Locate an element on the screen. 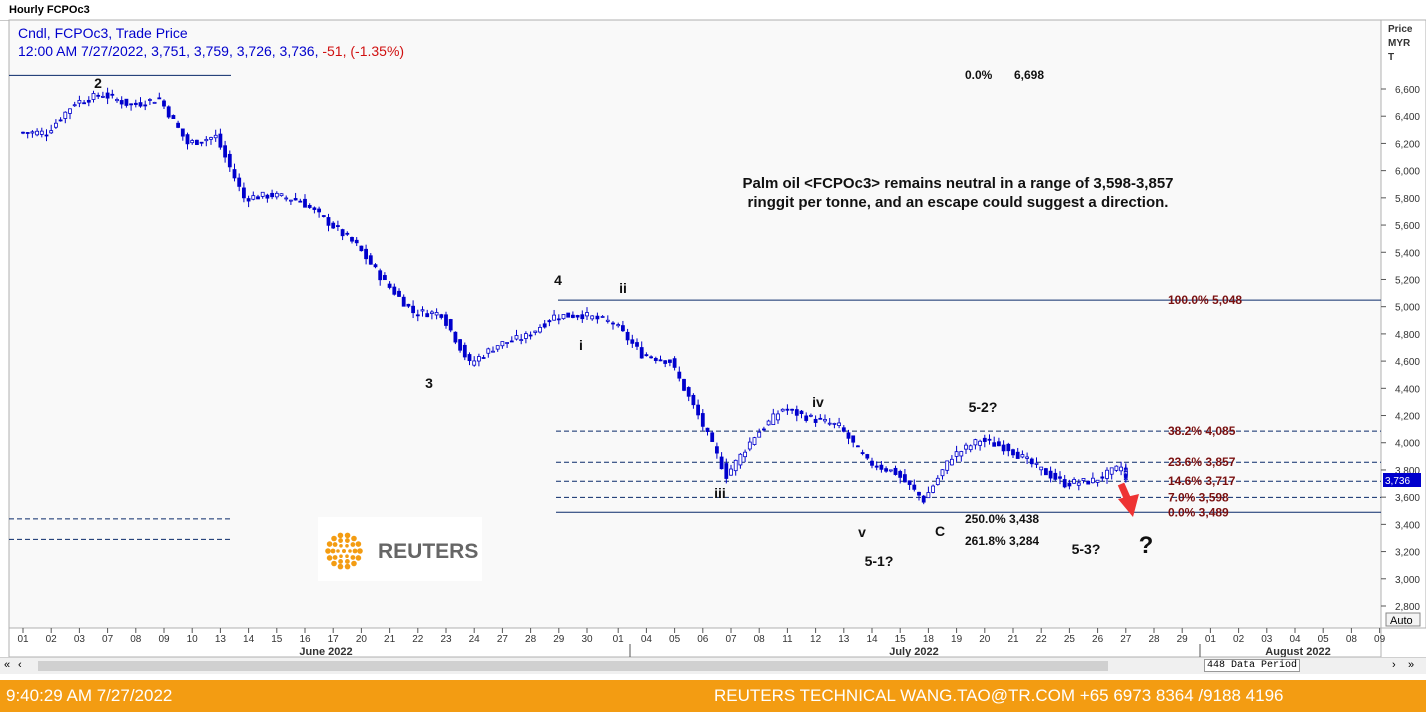  wave-label: ? is located at coordinates (1146, 545).